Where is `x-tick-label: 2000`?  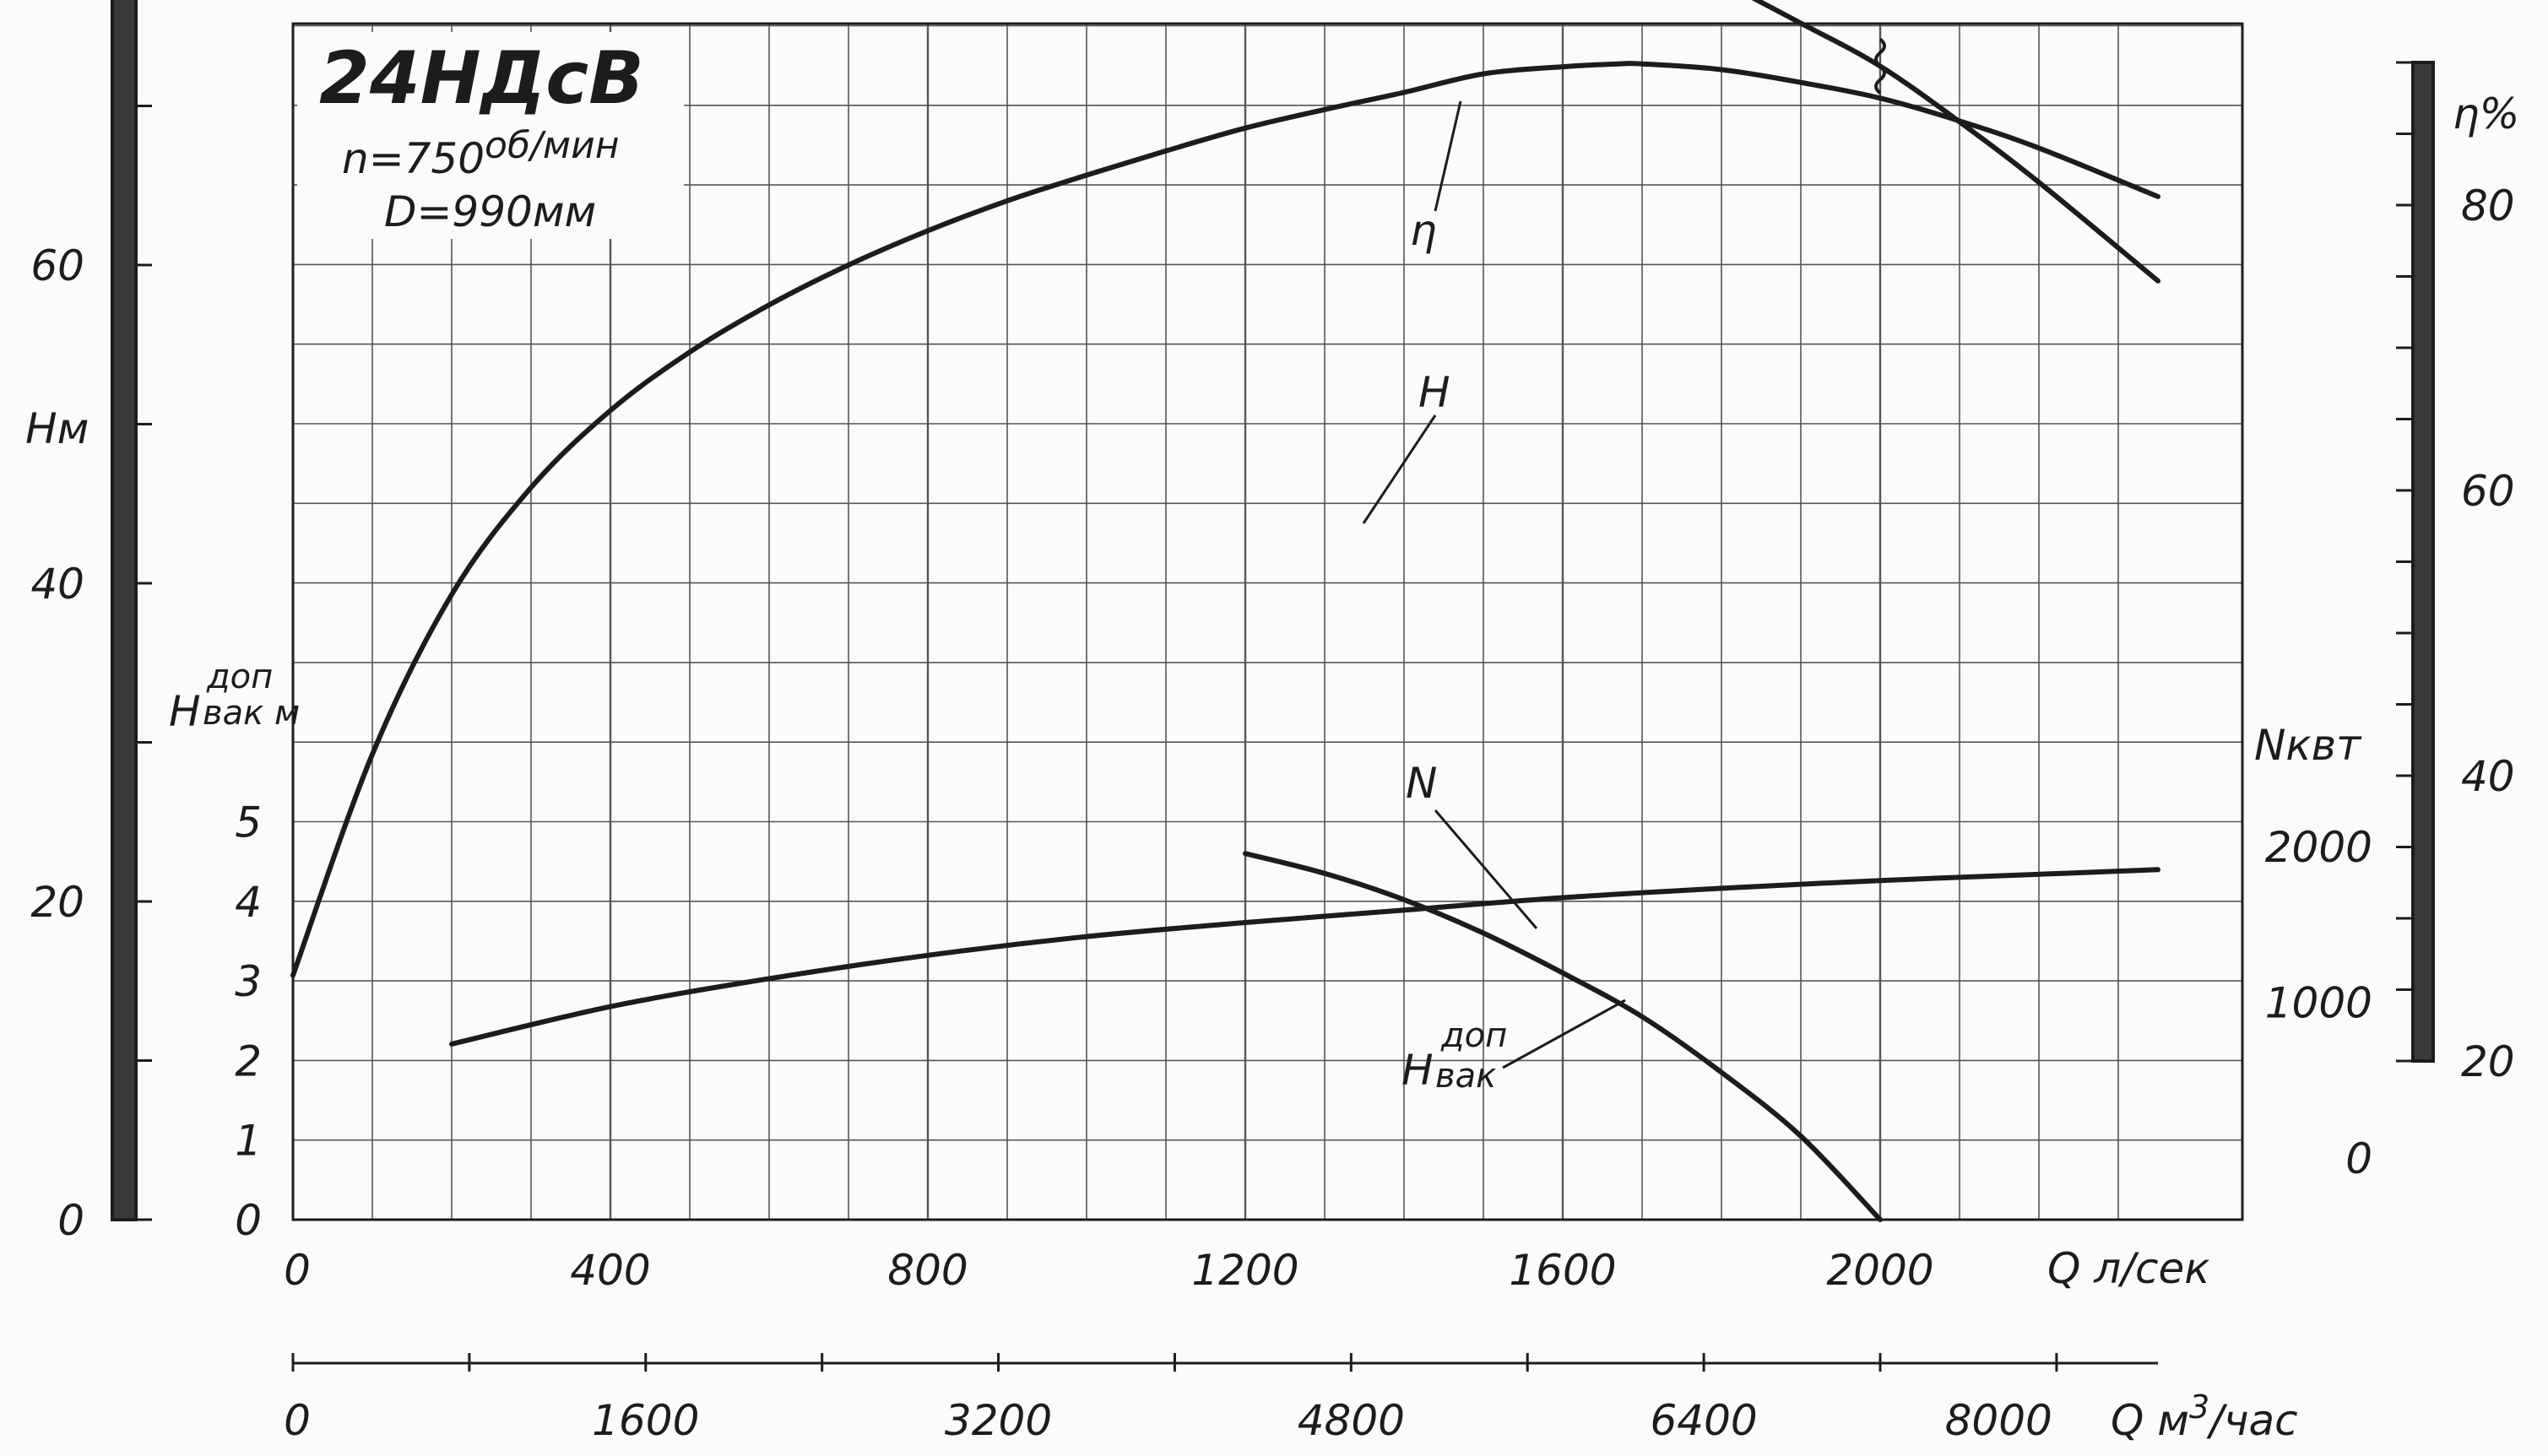
x-tick-label: 2000 is located at coordinates (1879, 1270).